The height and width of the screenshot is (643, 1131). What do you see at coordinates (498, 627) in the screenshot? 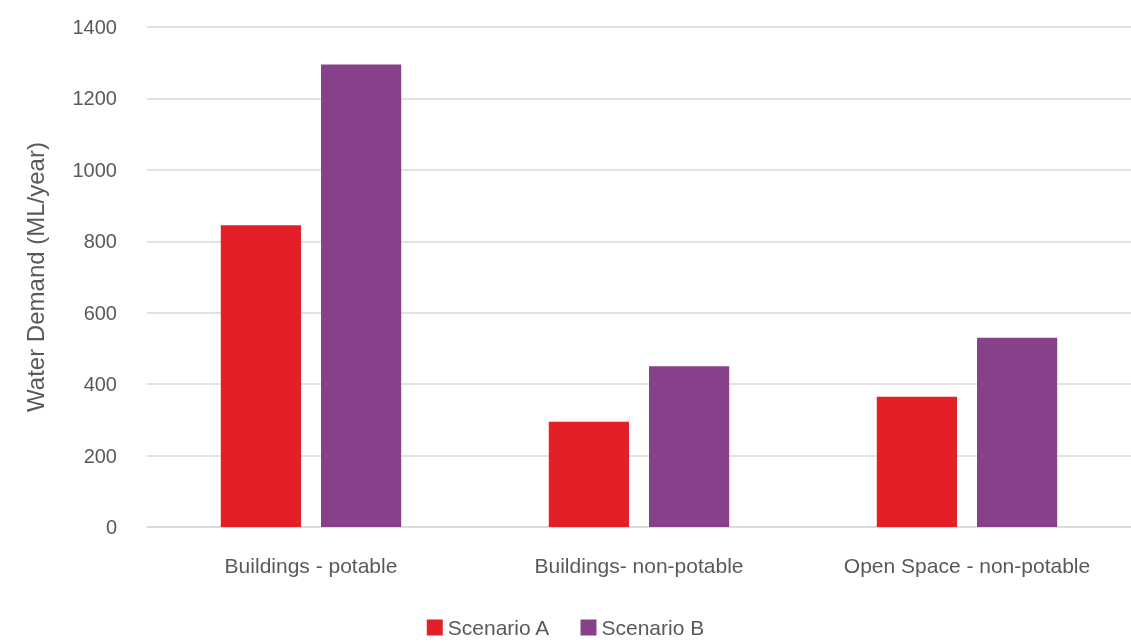
I see `legend-label: Scenario A` at bounding box center [498, 627].